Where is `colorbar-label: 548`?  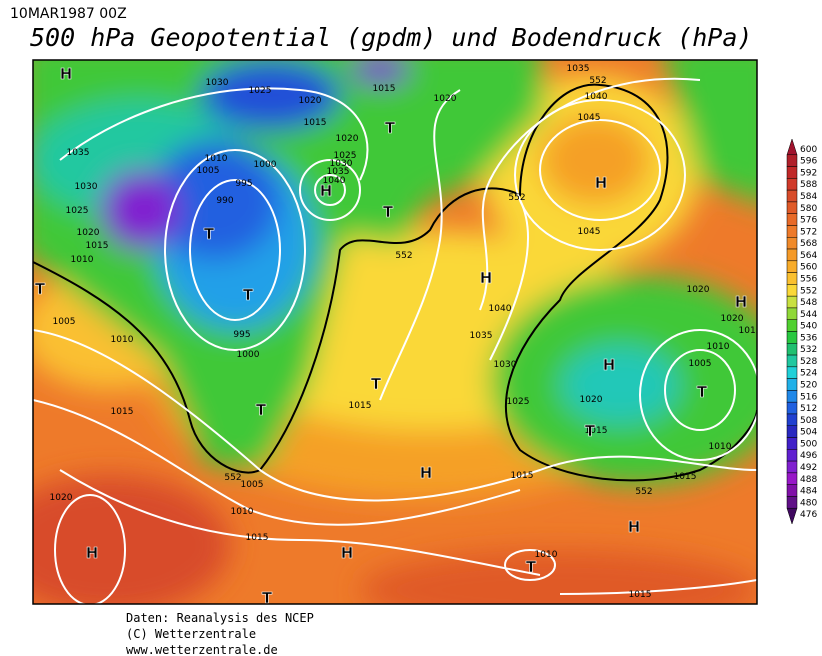 colorbar-label: 548 is located at coordinates (808, 303).